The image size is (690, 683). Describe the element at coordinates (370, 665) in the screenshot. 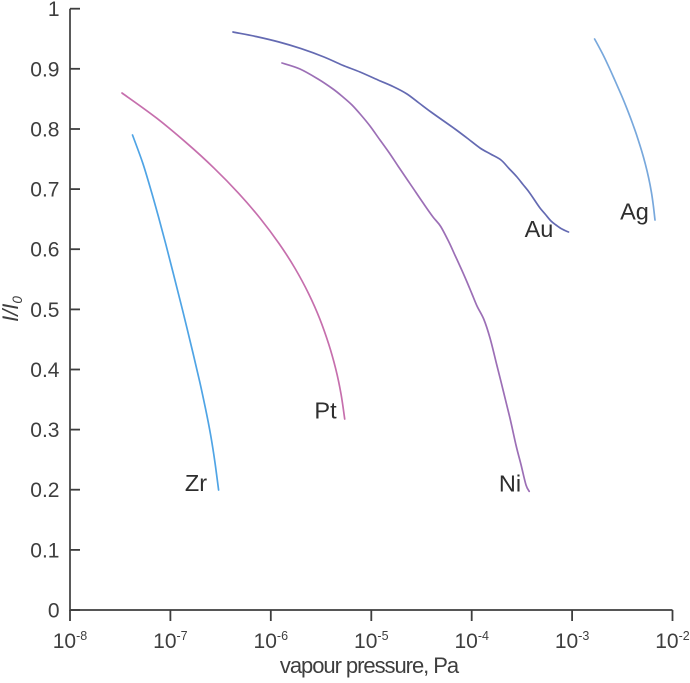

I see `svg-text: vapour pressure, Pa` at that location.